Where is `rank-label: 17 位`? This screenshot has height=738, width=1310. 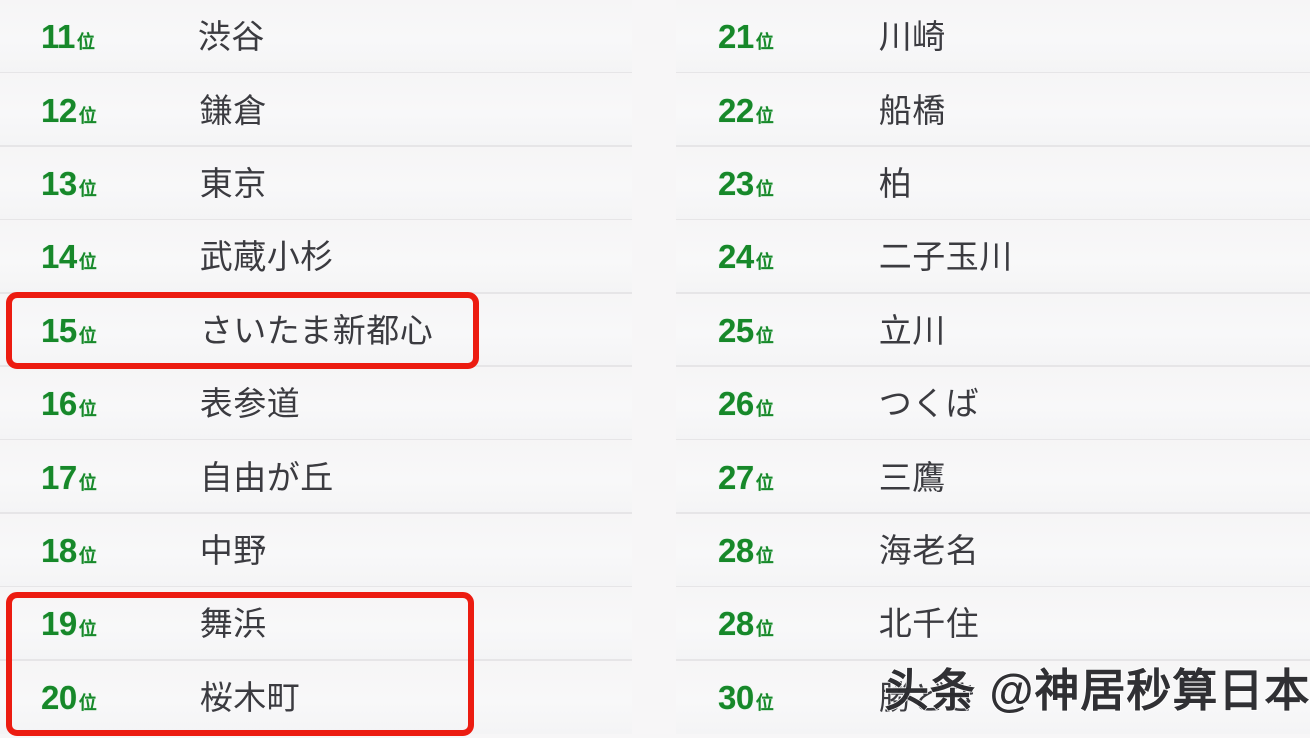
rank-label: 17 位 is located at coordinates (69, 477).